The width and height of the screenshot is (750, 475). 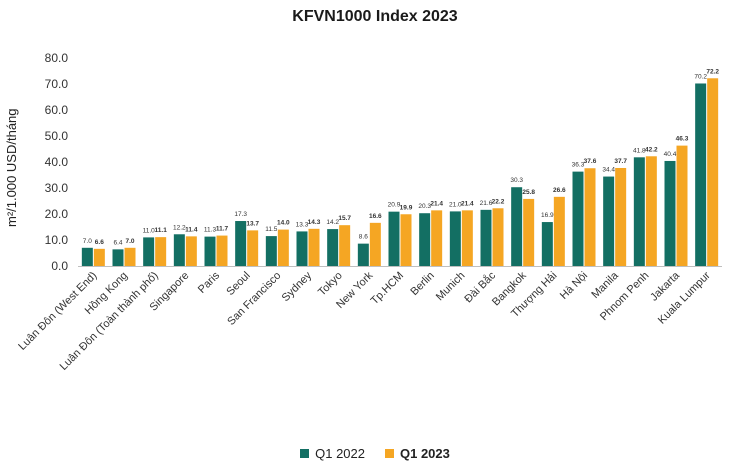 I want to click on data-label: 11.7, so click(x=222, y=229).